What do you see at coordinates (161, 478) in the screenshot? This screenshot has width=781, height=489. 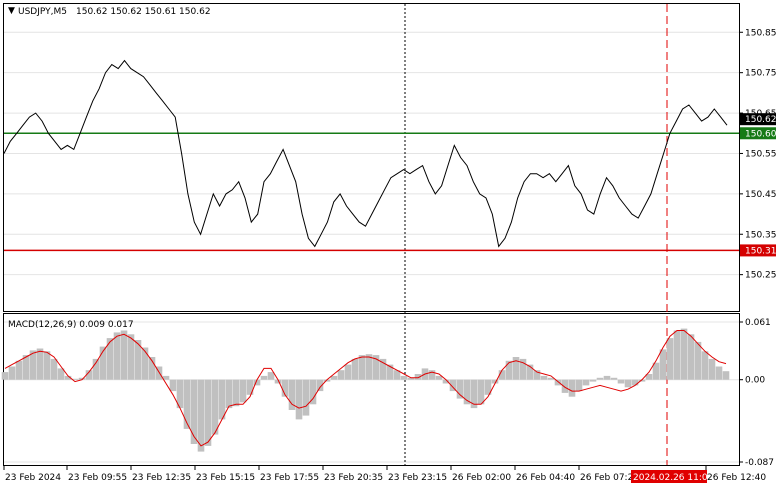 I see `time-tick-label: 23 Feb 12:35` at bounding box center [161, 478].